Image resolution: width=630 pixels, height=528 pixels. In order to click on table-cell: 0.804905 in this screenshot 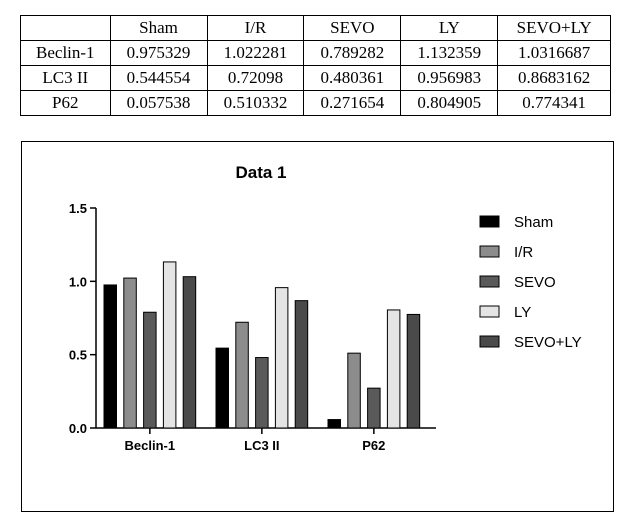, I will do `click(449, 103)`.